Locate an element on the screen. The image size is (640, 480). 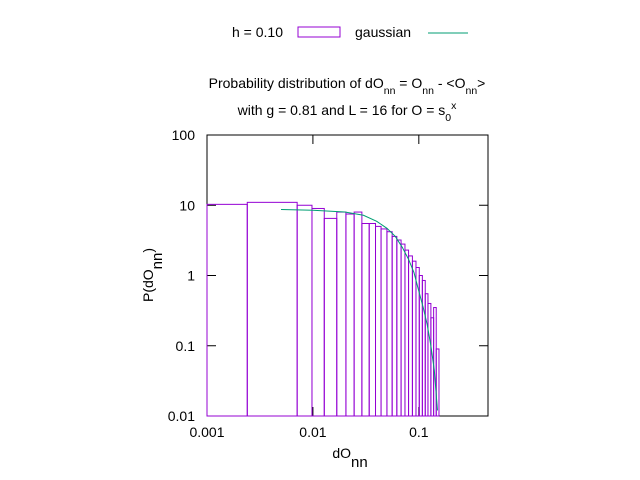
y-tick-label: 1 is located at coordinates (191, 276).